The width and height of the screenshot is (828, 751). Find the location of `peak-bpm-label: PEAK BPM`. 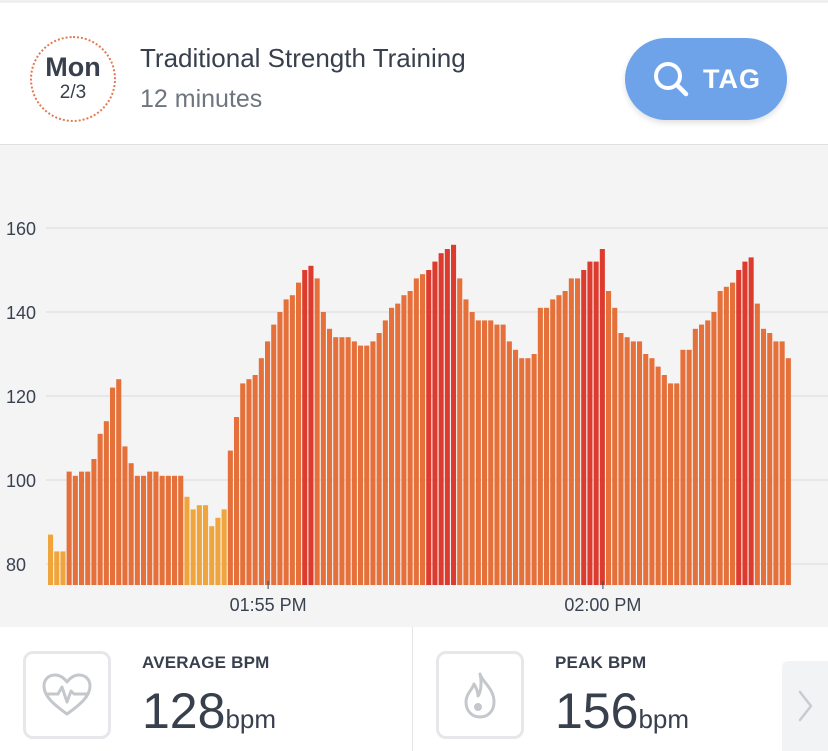

peak-bpm-label: PEAK BPM is located at coordinates (601, 662).